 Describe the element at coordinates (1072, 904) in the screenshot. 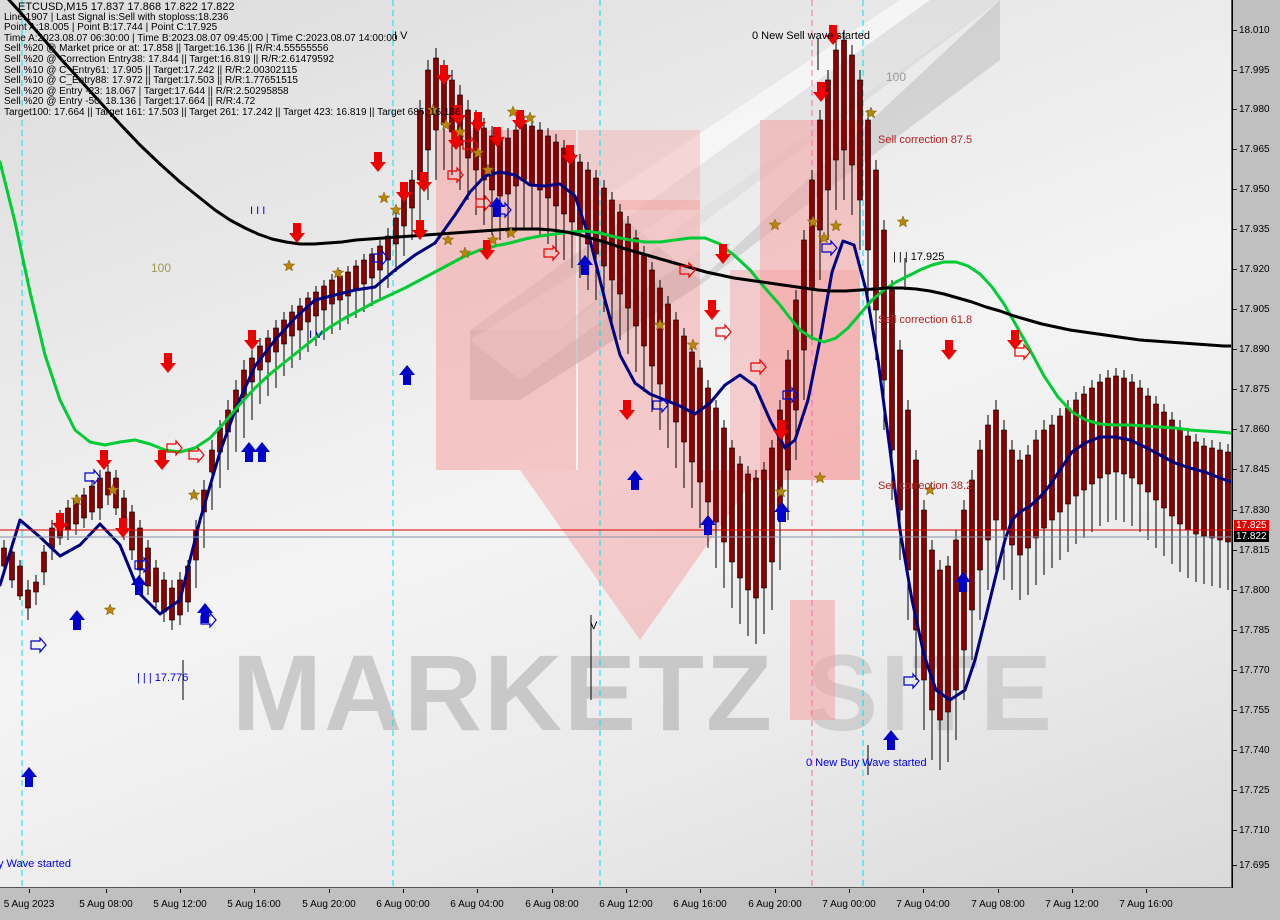

I see `time-tick-label-14: 7 Aug 12:00` at that location.